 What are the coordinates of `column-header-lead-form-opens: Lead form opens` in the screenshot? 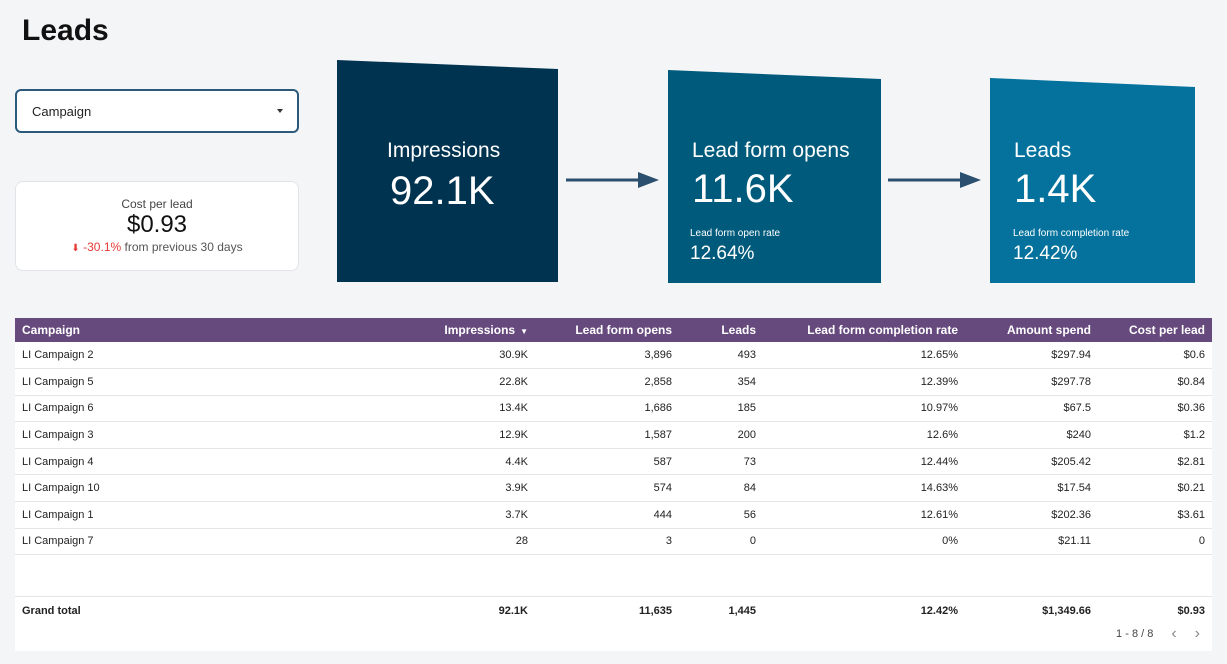 It's located at (623, 330).